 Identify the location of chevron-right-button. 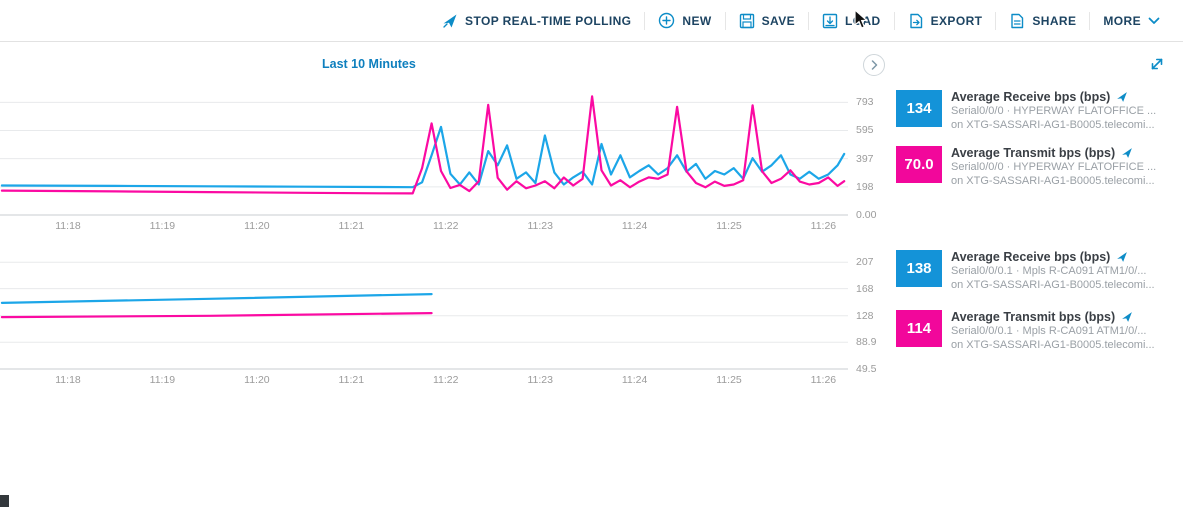
(874, 65).